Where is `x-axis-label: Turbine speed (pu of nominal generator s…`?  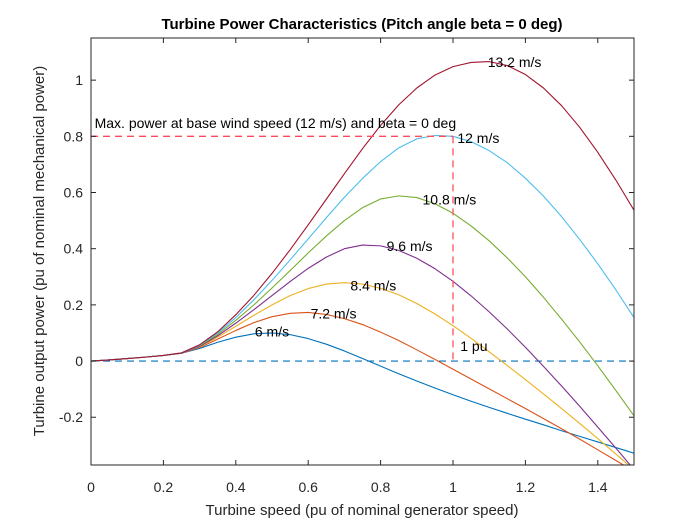
x-axis-label: Turbine speed (pu of nominal generator s… is located at coordinates (362, 510).